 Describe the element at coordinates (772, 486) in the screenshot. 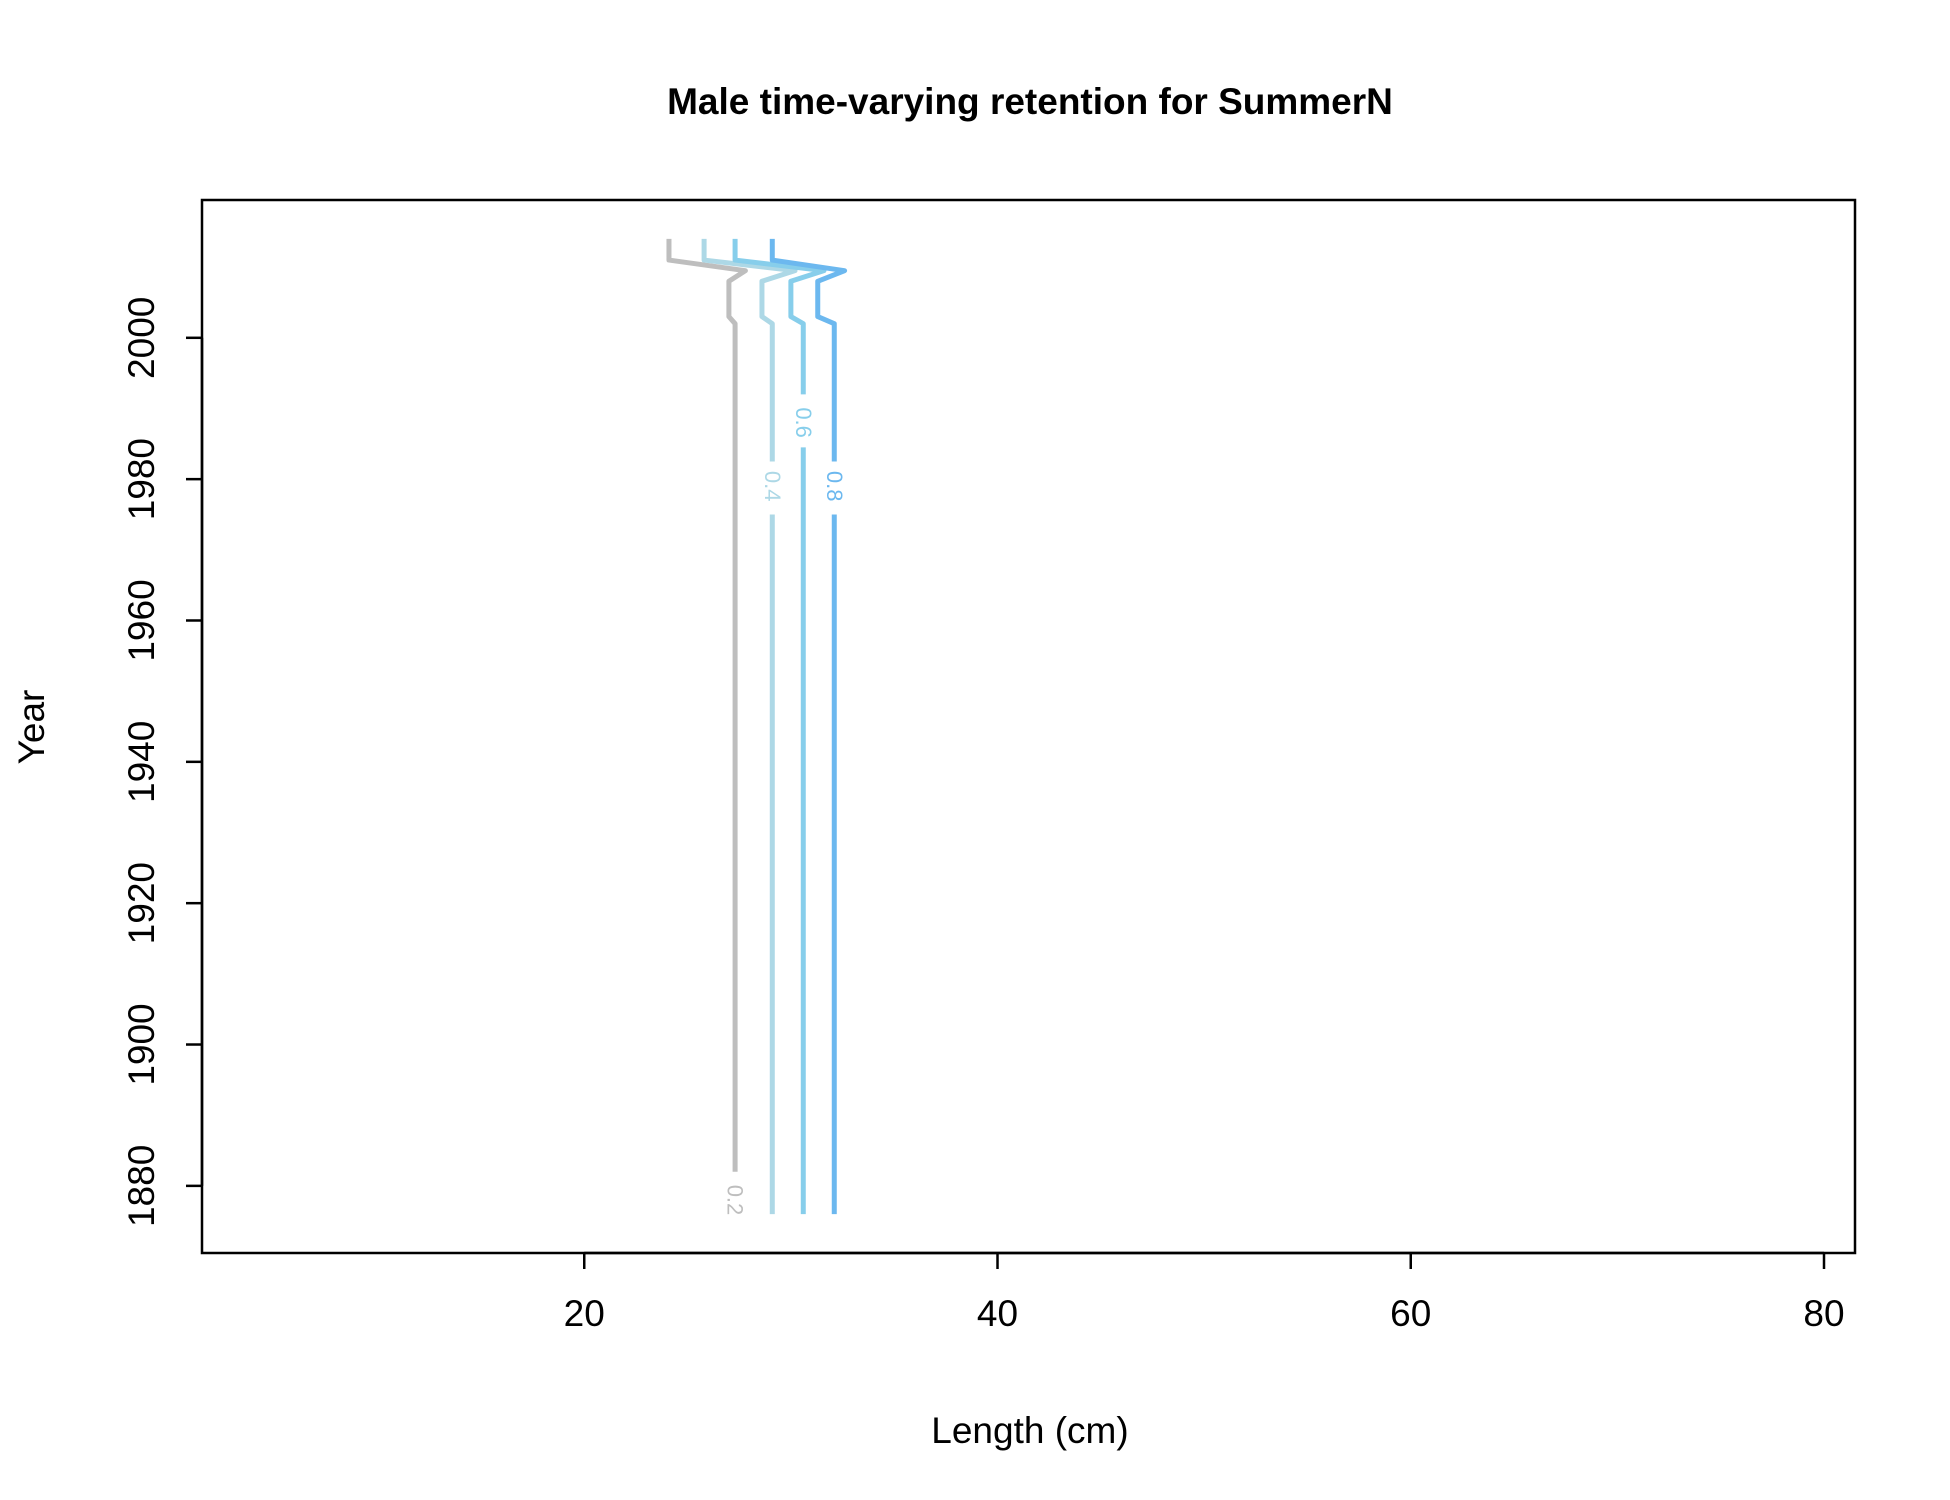

I see `contour-label: 0.4` at that location.